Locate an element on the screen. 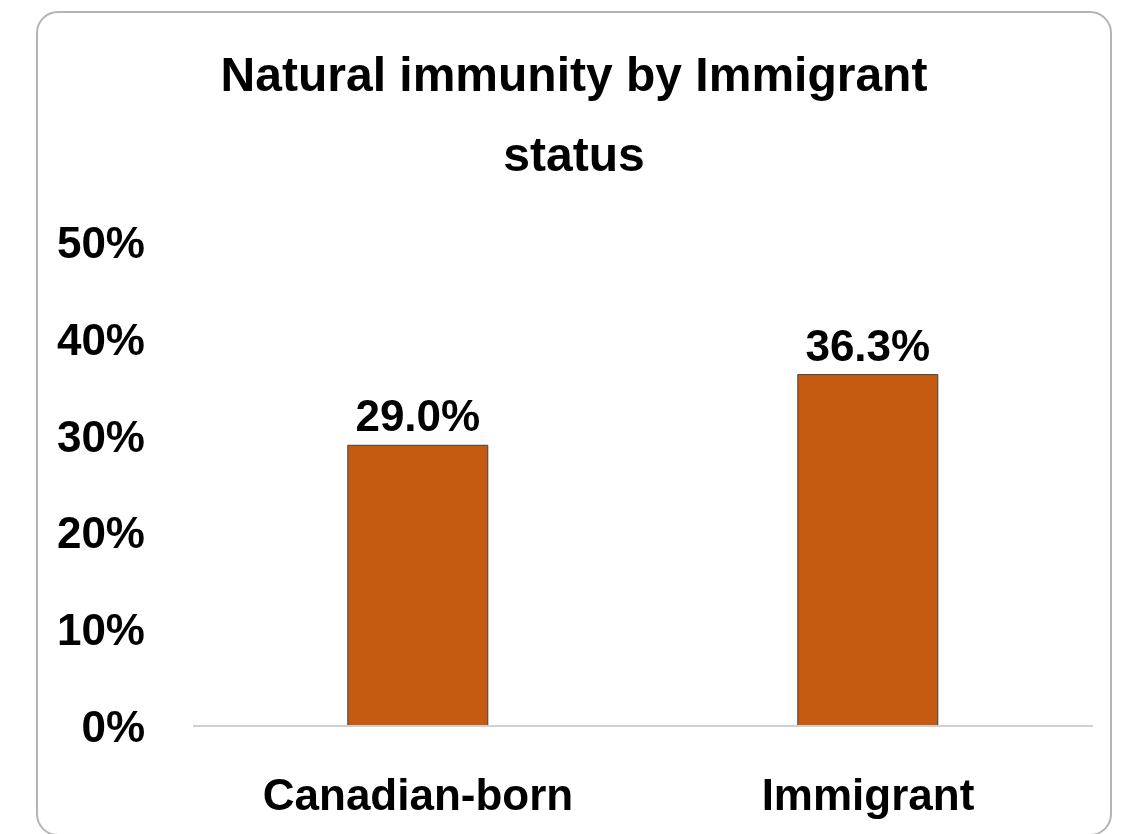 This screenshot has width=1123, height=834. data-label: 36.3% is located at coordinates (868, 345).